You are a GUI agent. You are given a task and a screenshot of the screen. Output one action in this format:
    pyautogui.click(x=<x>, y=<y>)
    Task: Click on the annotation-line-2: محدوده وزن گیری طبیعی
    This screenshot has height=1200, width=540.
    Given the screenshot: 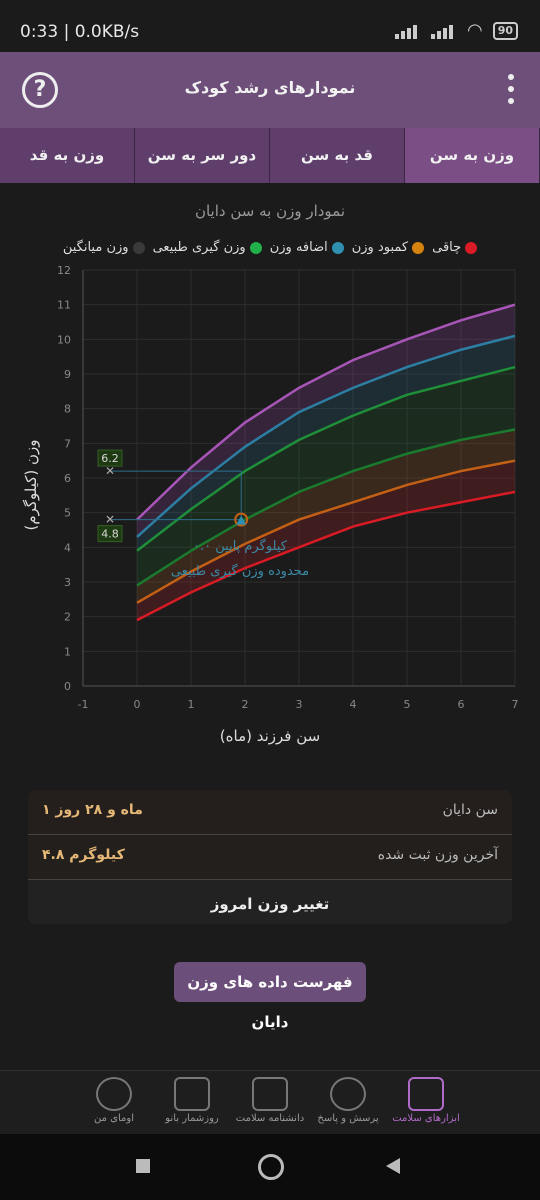 What is the action you would take?
    pyautogui.click(x=240, y=571)
    